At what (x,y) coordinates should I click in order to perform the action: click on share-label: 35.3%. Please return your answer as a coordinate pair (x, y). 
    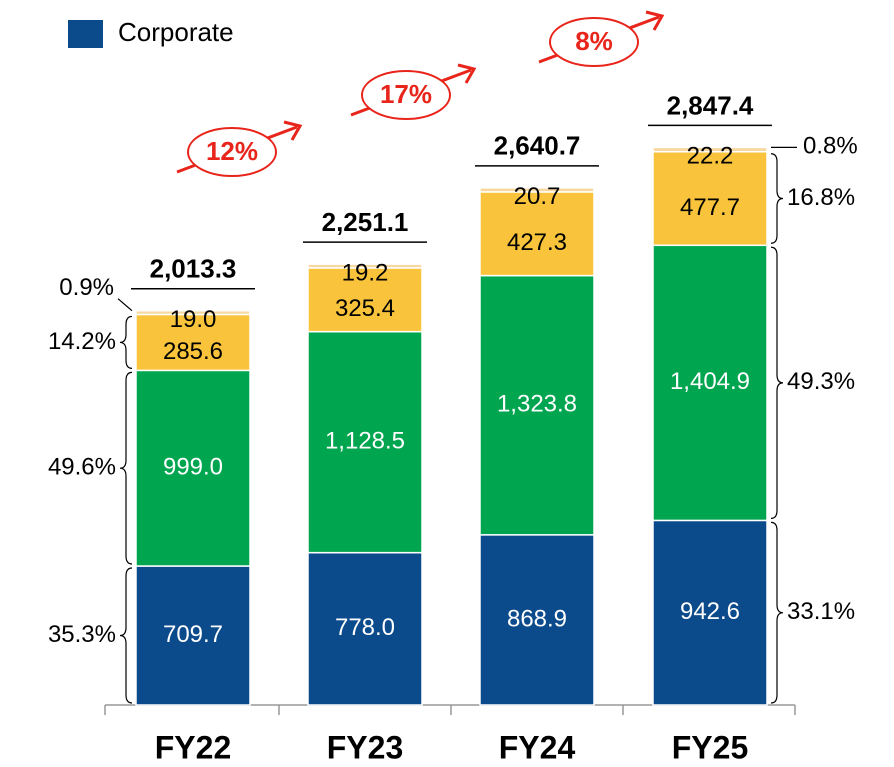
    Looking at the image, I should click on (82, 634).